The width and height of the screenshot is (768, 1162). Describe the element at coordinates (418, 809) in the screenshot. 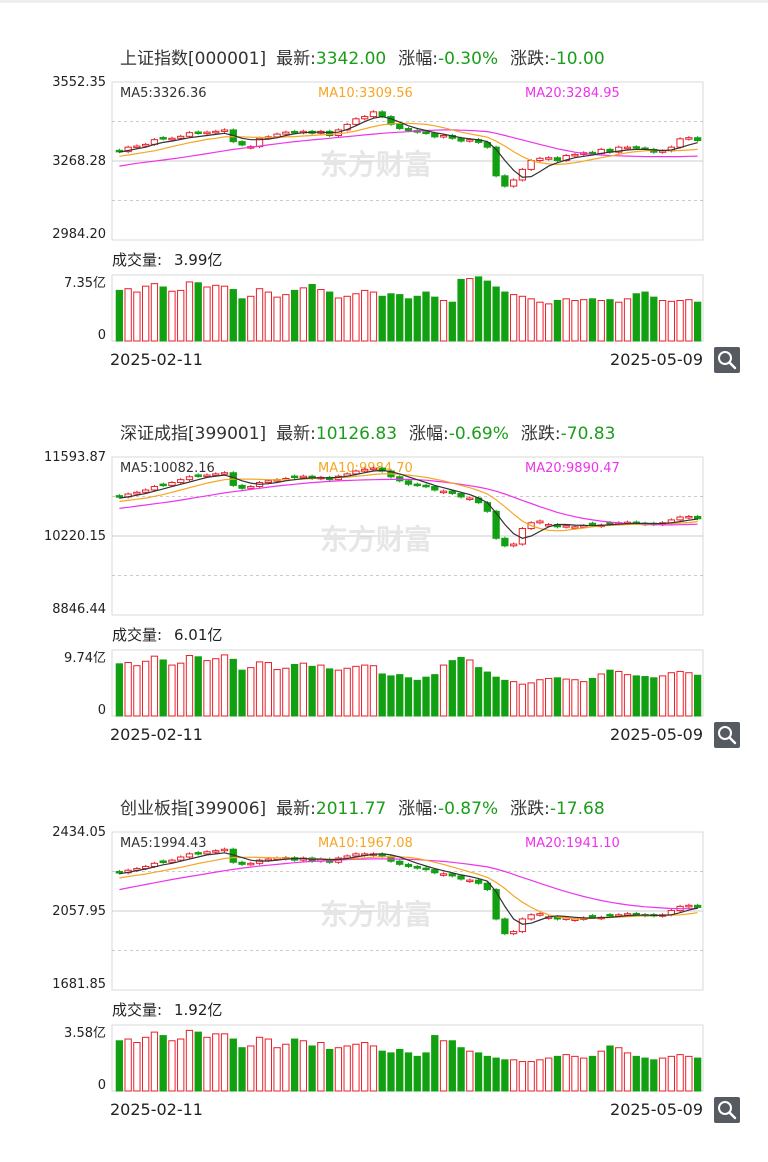

I see `change-pct-label: 涨幅:` at that location.